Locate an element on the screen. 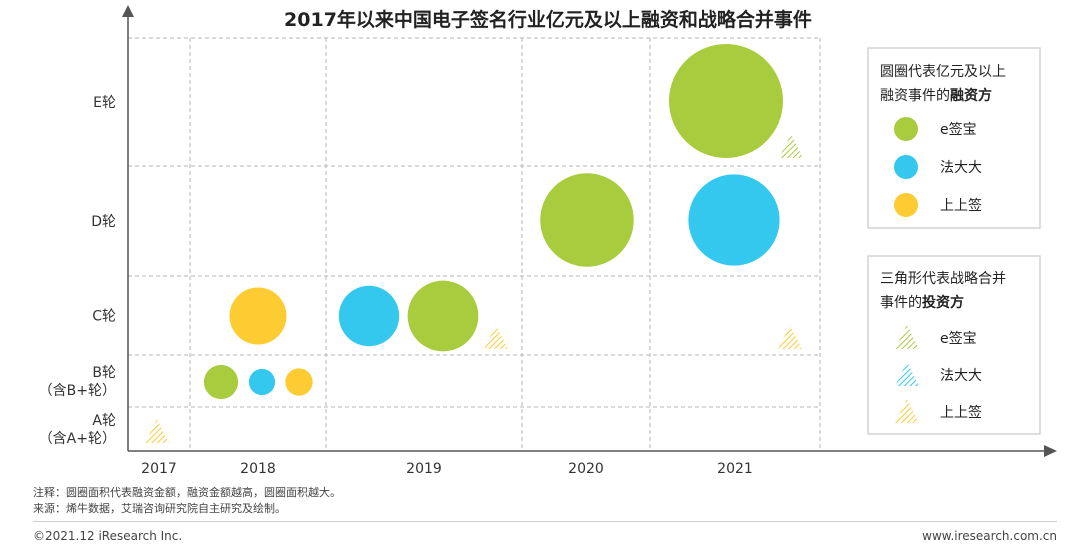 The height and width of the screenshot is (551, 1080). footnote: 注释：圆圈面积代表融资金额，融资金额越高，圆圈面积越大。 is located at coordinates (187, 492).